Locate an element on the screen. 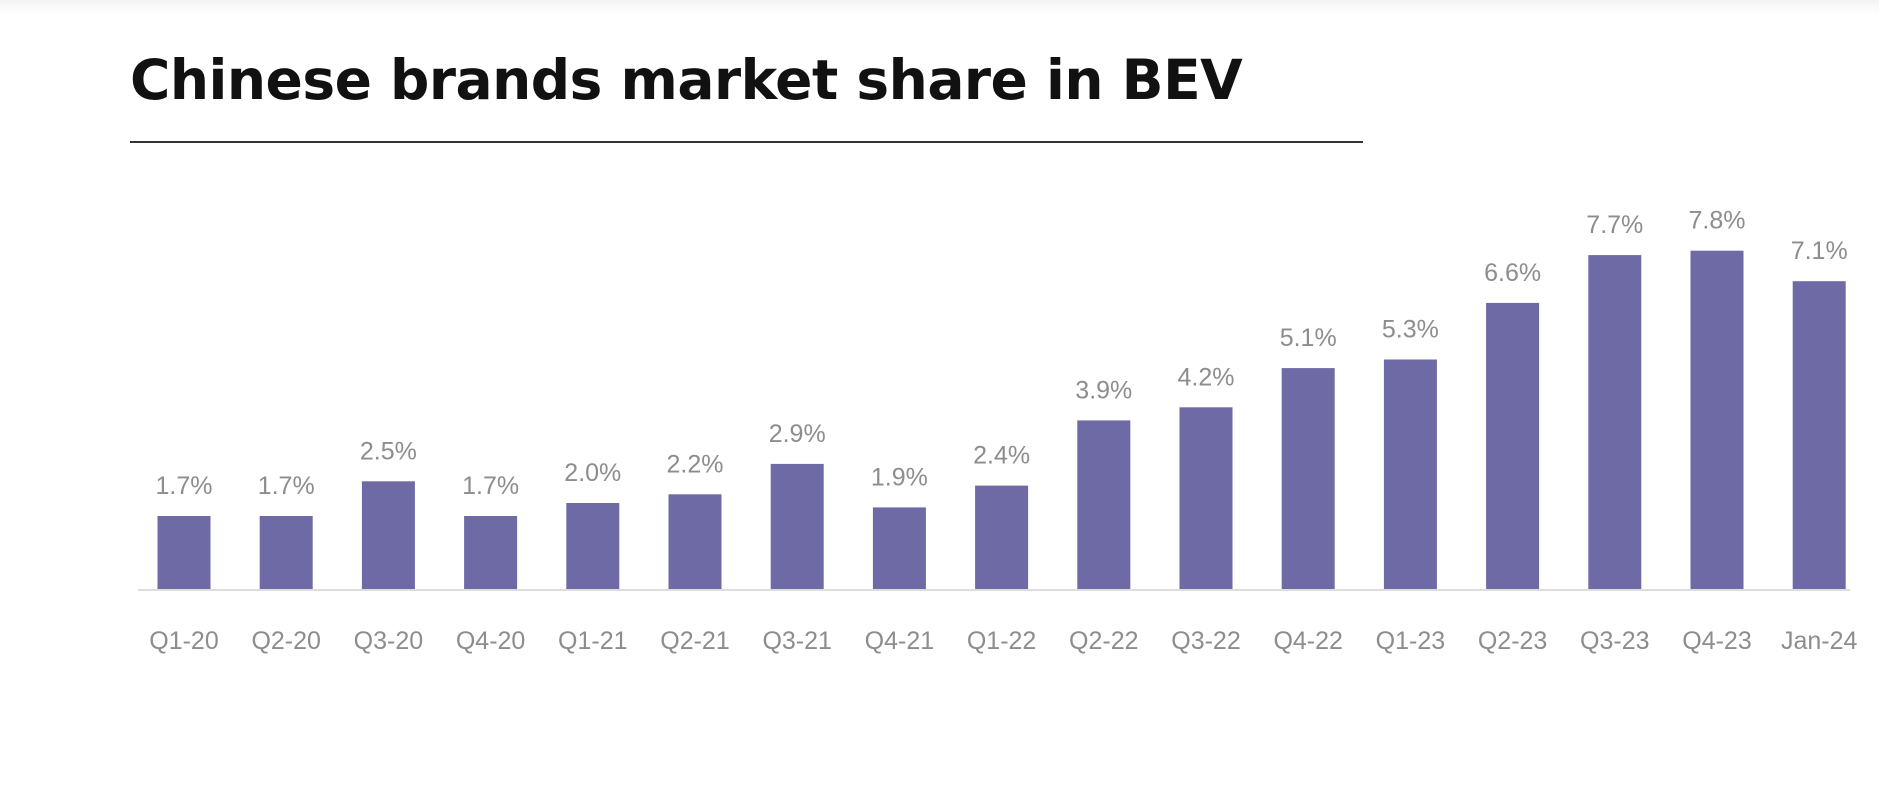  data-label-Jan-24: 7.1% is located at coordinates (1819, 251).